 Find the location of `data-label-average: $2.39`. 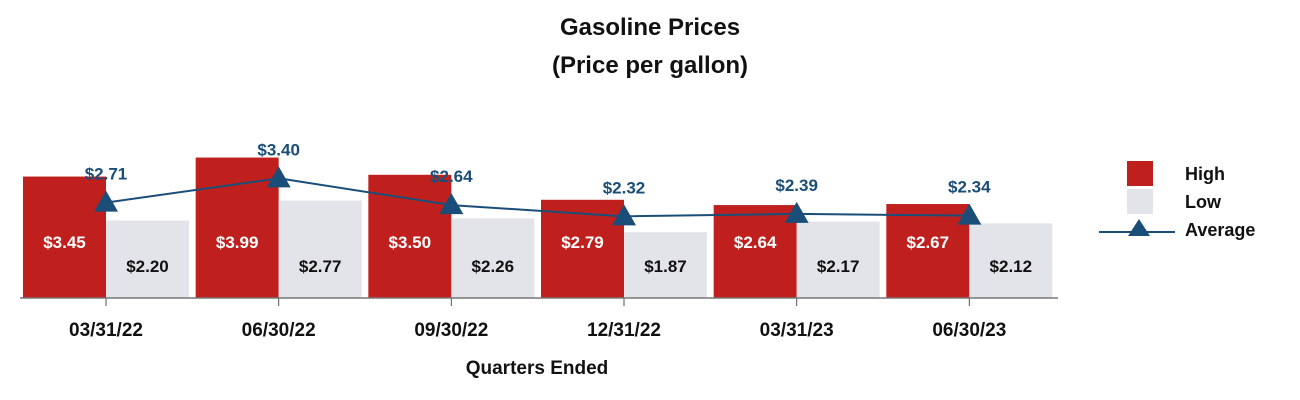

data-label-average: $2.39 is located at coordinates (796, 185).